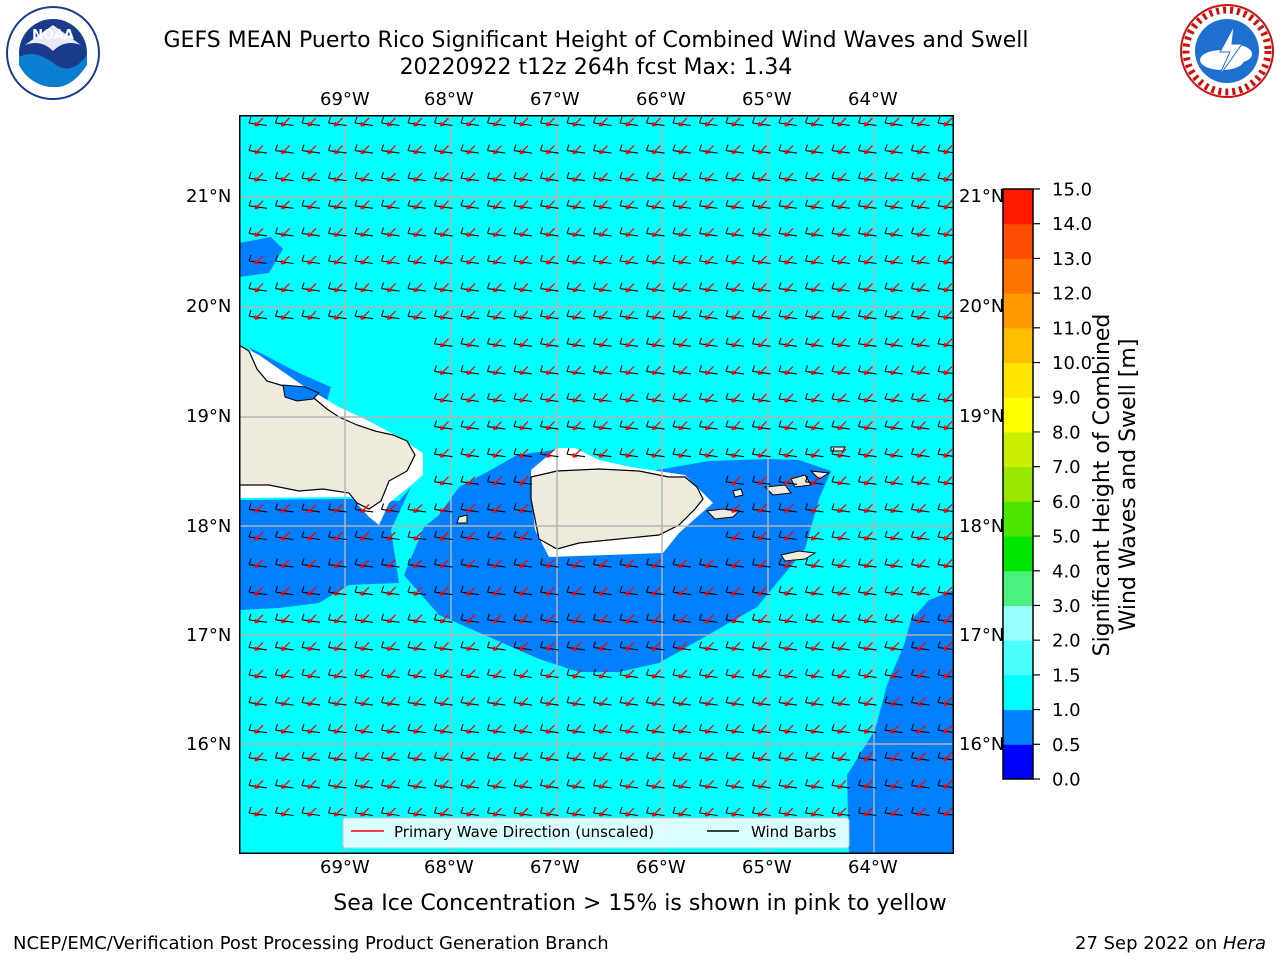  I want to click on lat-label-right: 17°N, so click(982, 635).